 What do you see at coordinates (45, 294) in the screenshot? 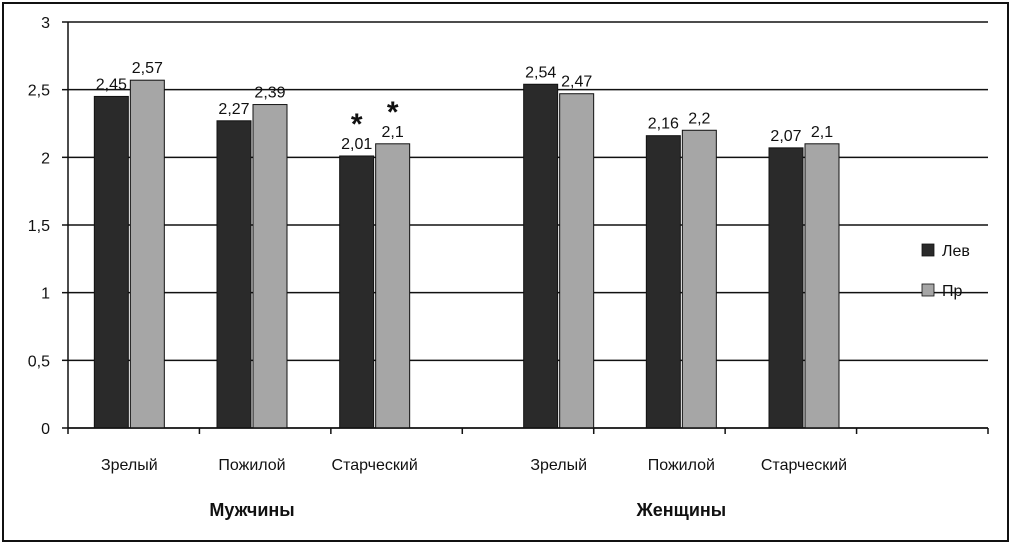
I see `y-tick-label: 1` at bounding box center [45, 294].